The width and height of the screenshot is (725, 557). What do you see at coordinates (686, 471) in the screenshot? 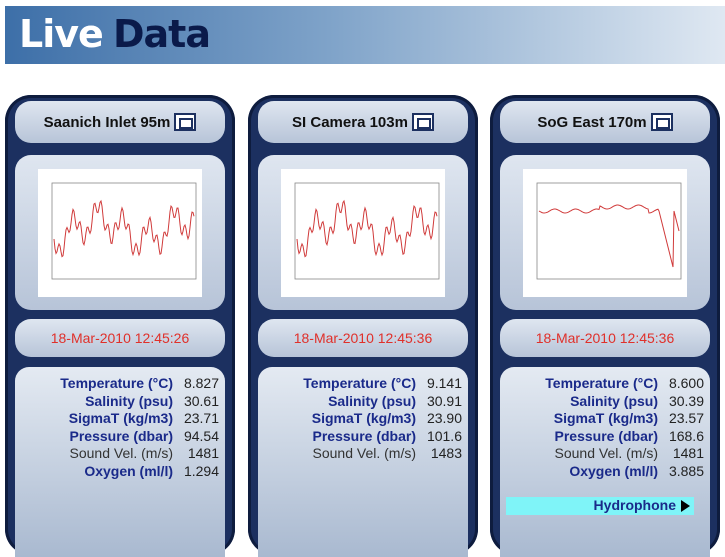
I see `reading-value: 3.885` at bounding box center [686, 471].